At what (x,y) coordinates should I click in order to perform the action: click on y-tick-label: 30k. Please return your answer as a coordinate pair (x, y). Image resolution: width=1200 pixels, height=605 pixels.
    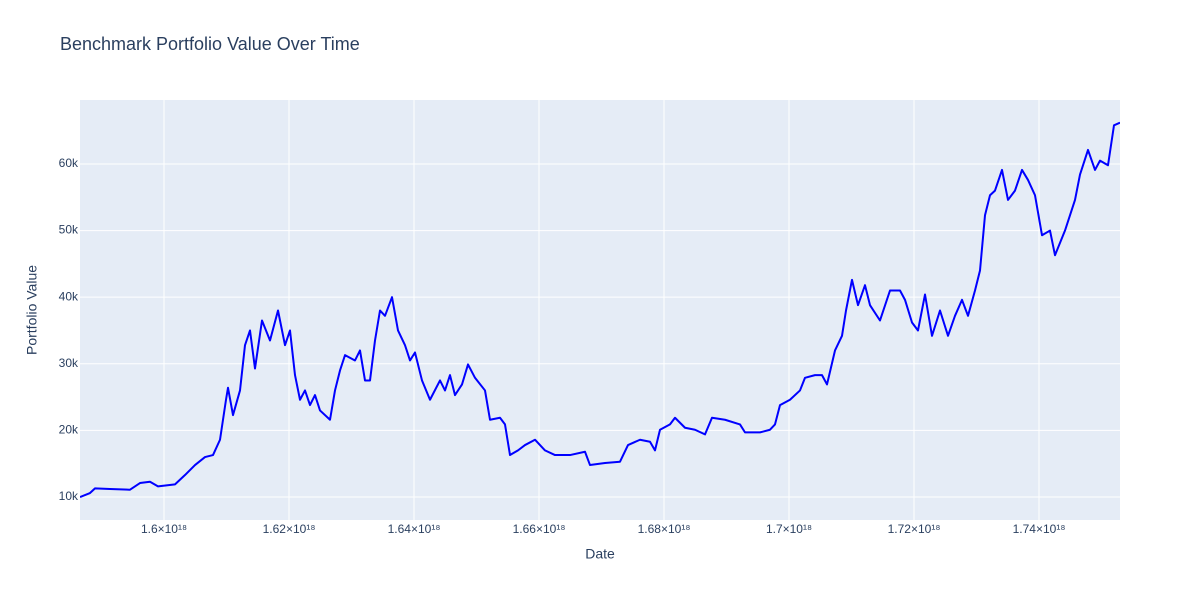
    Looking at the image, I should click on (69, 363).